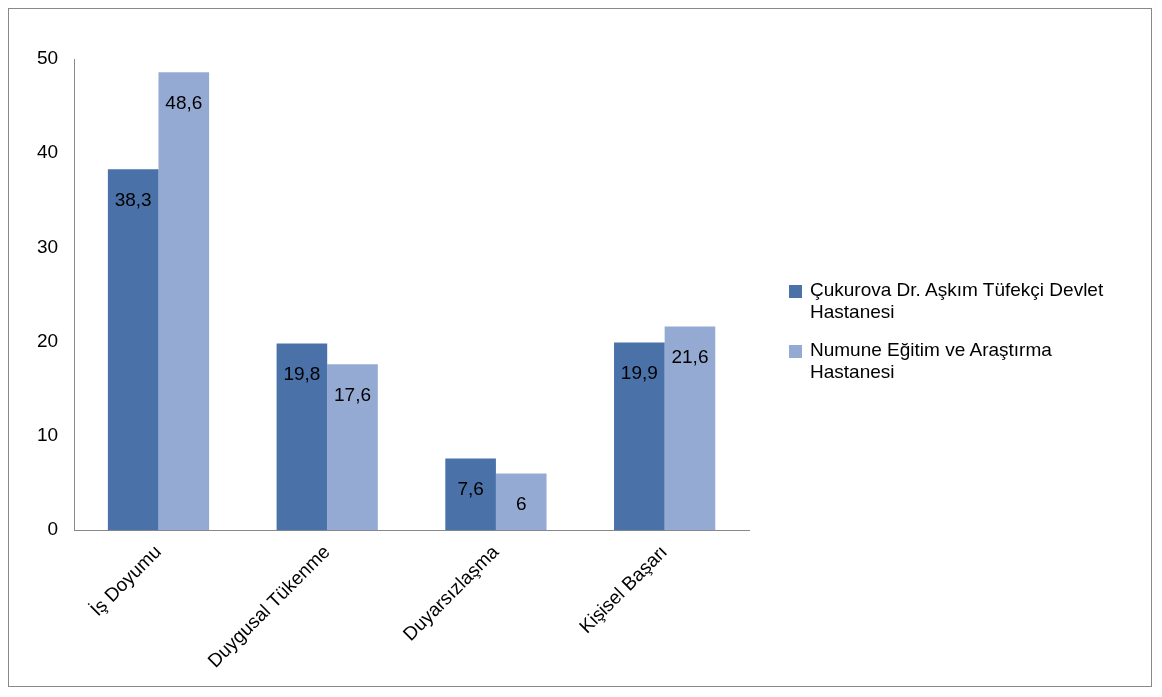  Describe the element at coordinates (957, 301) in the screenshot. I see `legend-label: Çukurova Dr. Aşkım Tüfekçi Devlet Hastanesi` at that location.